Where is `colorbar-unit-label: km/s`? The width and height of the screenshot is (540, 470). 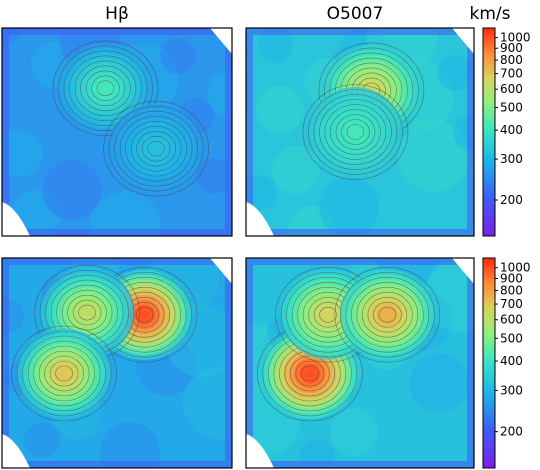
colorbar-unit-label: km/s is located at coordinates (490, 14).